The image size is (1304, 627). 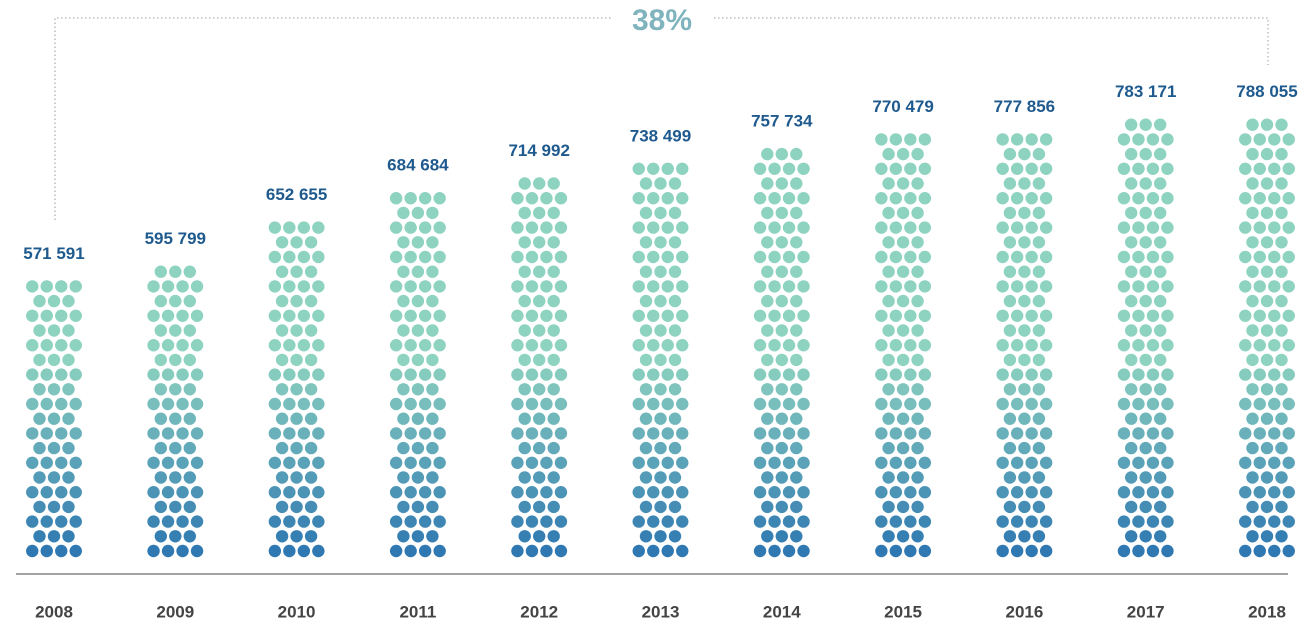 What do you see at coordinates (1024, 345) in the screenshot?
I see `dot-column` at bounding box center [1024, 345].